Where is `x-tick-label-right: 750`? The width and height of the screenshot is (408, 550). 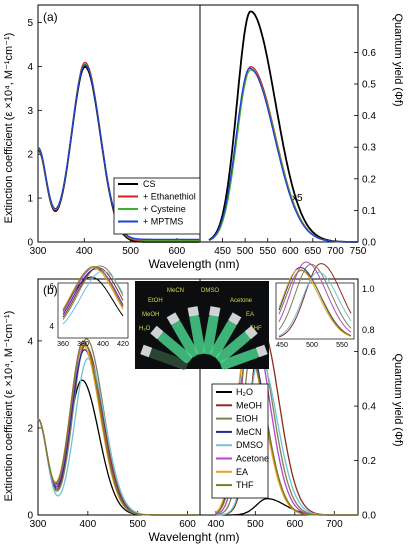
x-tick-label-right: 750 is located at coordinates (358, 251).